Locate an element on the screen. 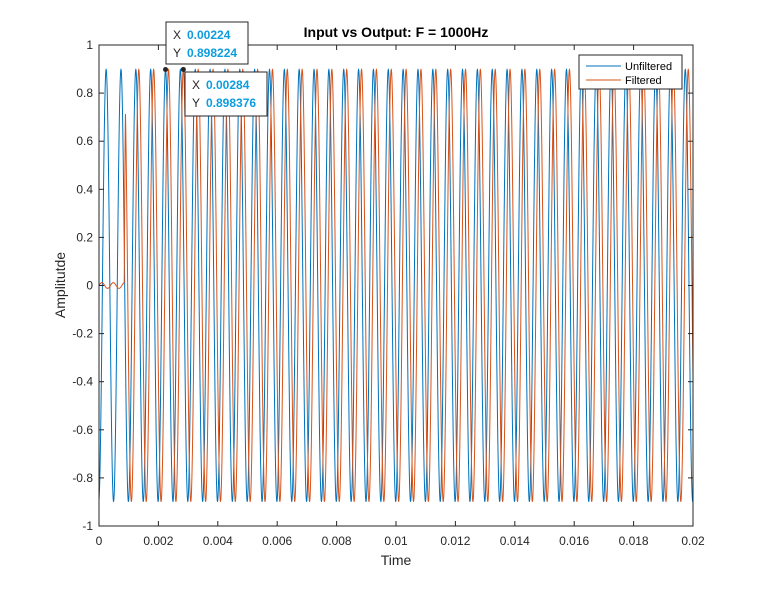  y-tick-label: 0 is located at coordinates (89, 286).